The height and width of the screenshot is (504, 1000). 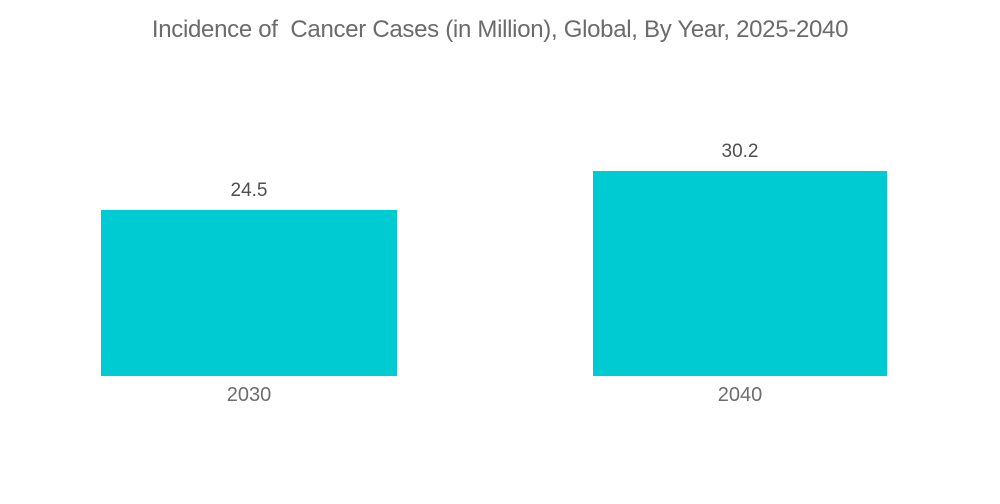 I want to click on bar-2040, so click(x=740, y=273).